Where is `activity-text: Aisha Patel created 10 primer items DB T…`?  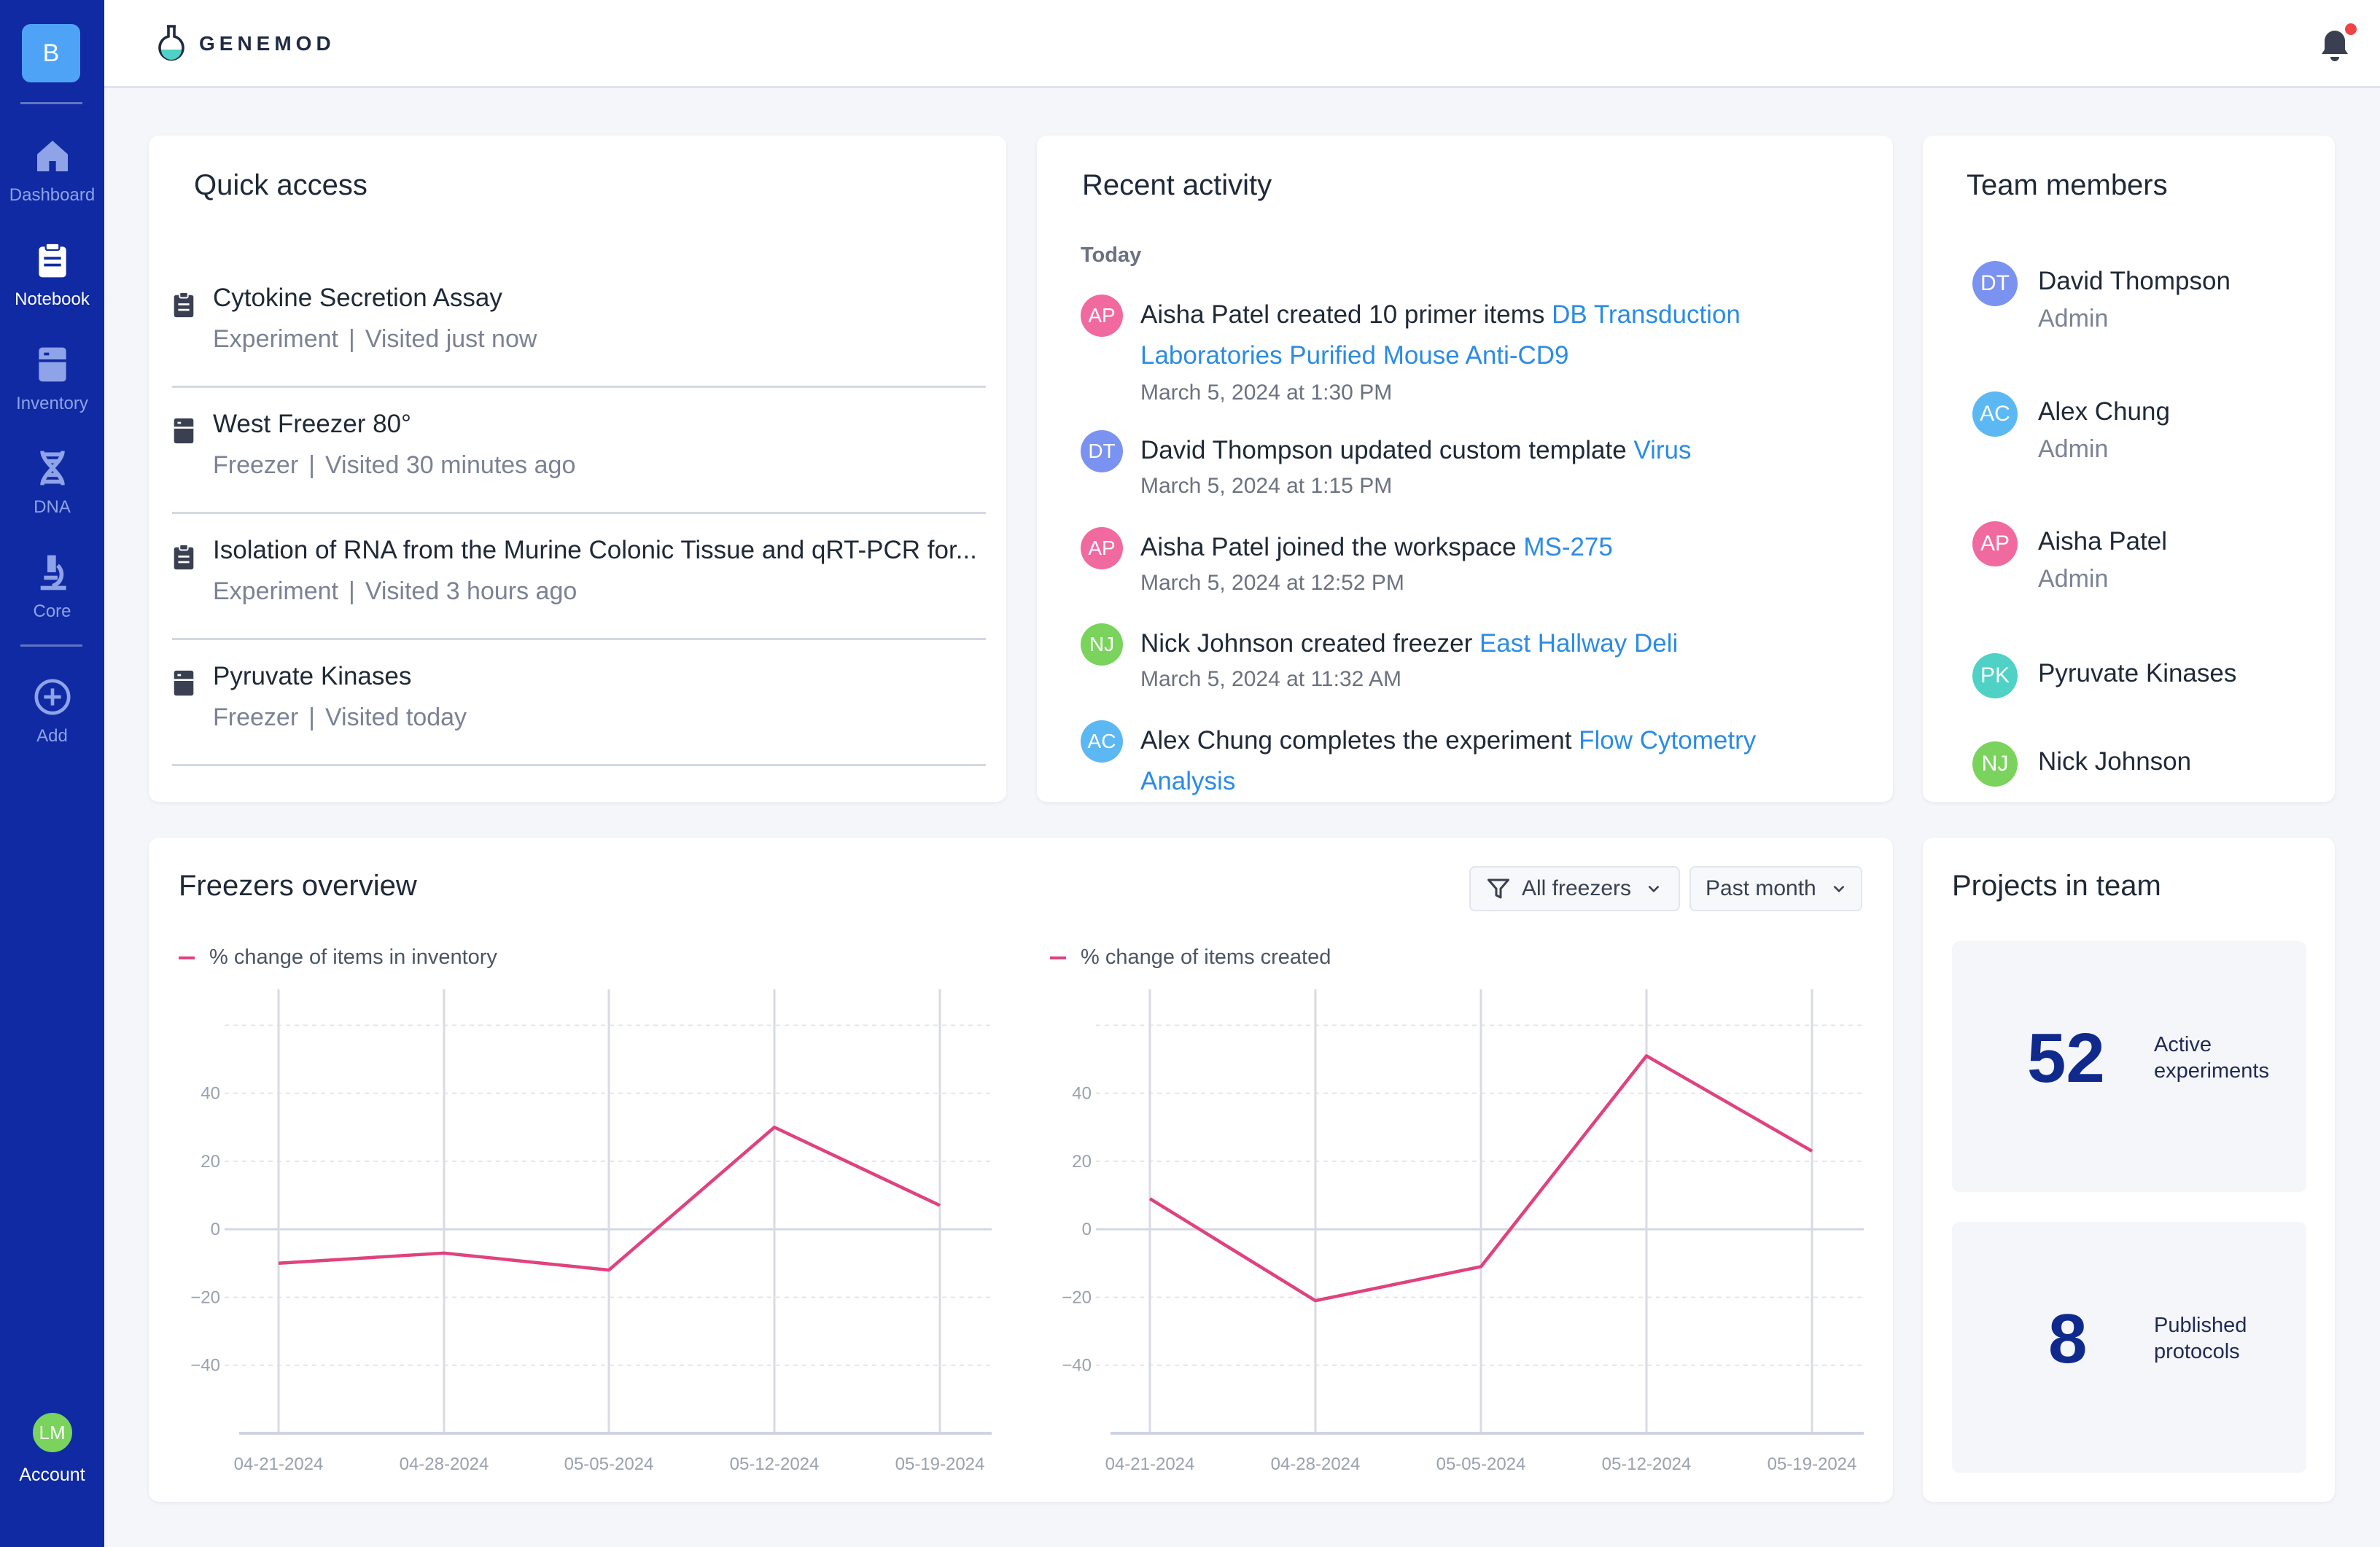
activity-text: Aisha Patel created 10 primer items DB T… is located at coordinates (1440, 335).